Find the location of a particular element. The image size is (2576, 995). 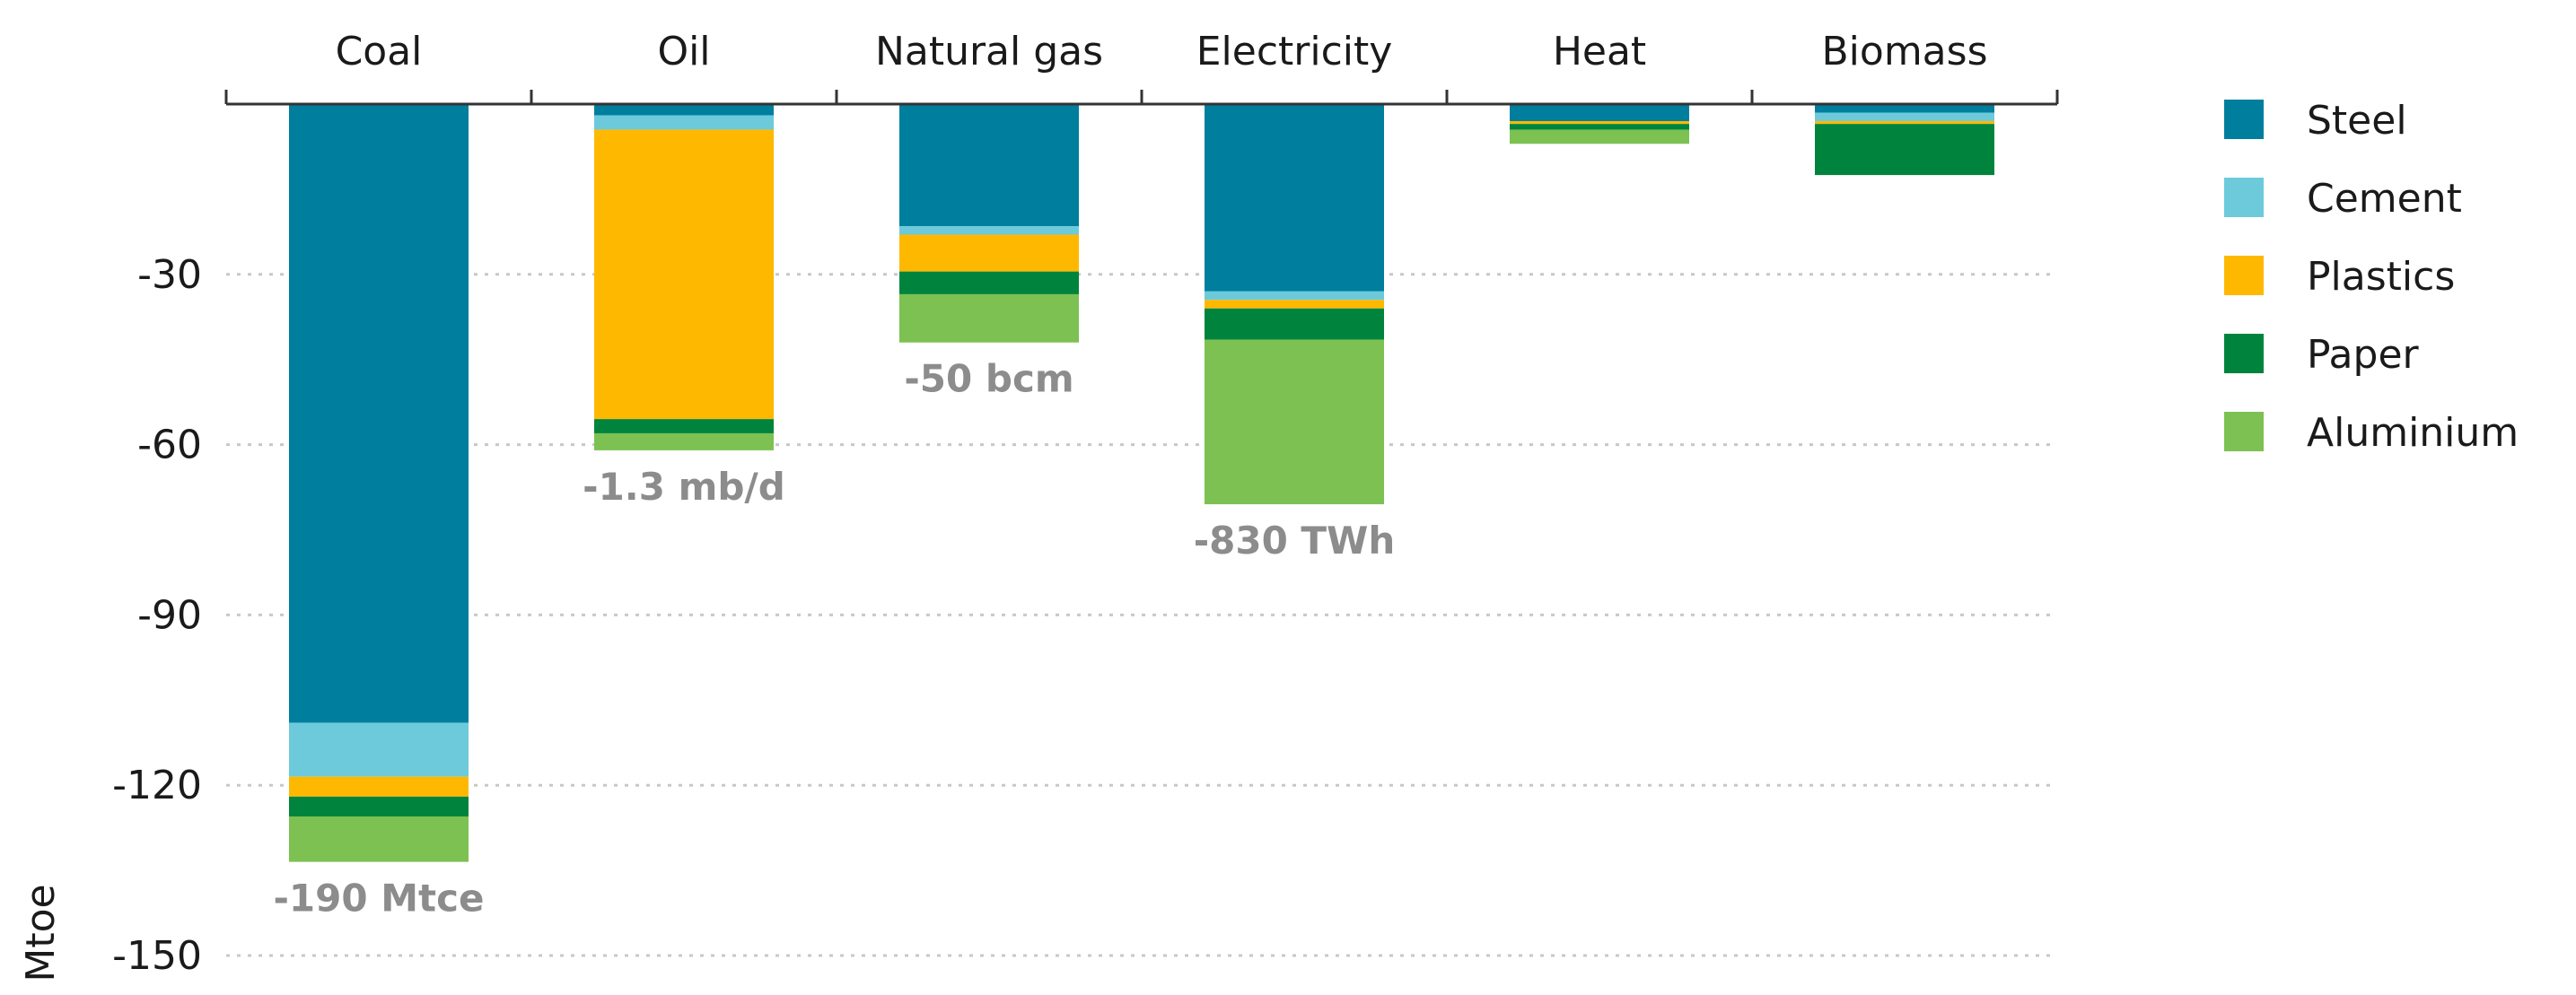

legend-swatch-steel is located at coordinates (2244, 119).